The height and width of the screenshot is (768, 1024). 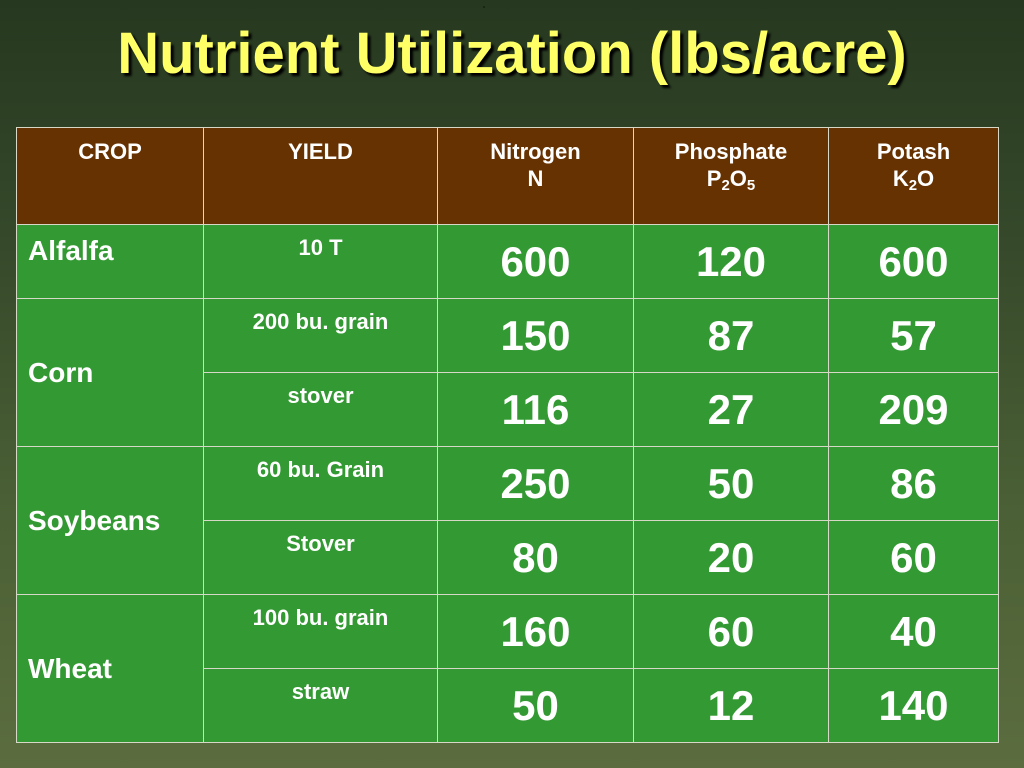 What do you see at coordinates (731, 180) in the screenshot?
I see `header-phosphate-formula: P2O5` at bounding box center [731, 180].